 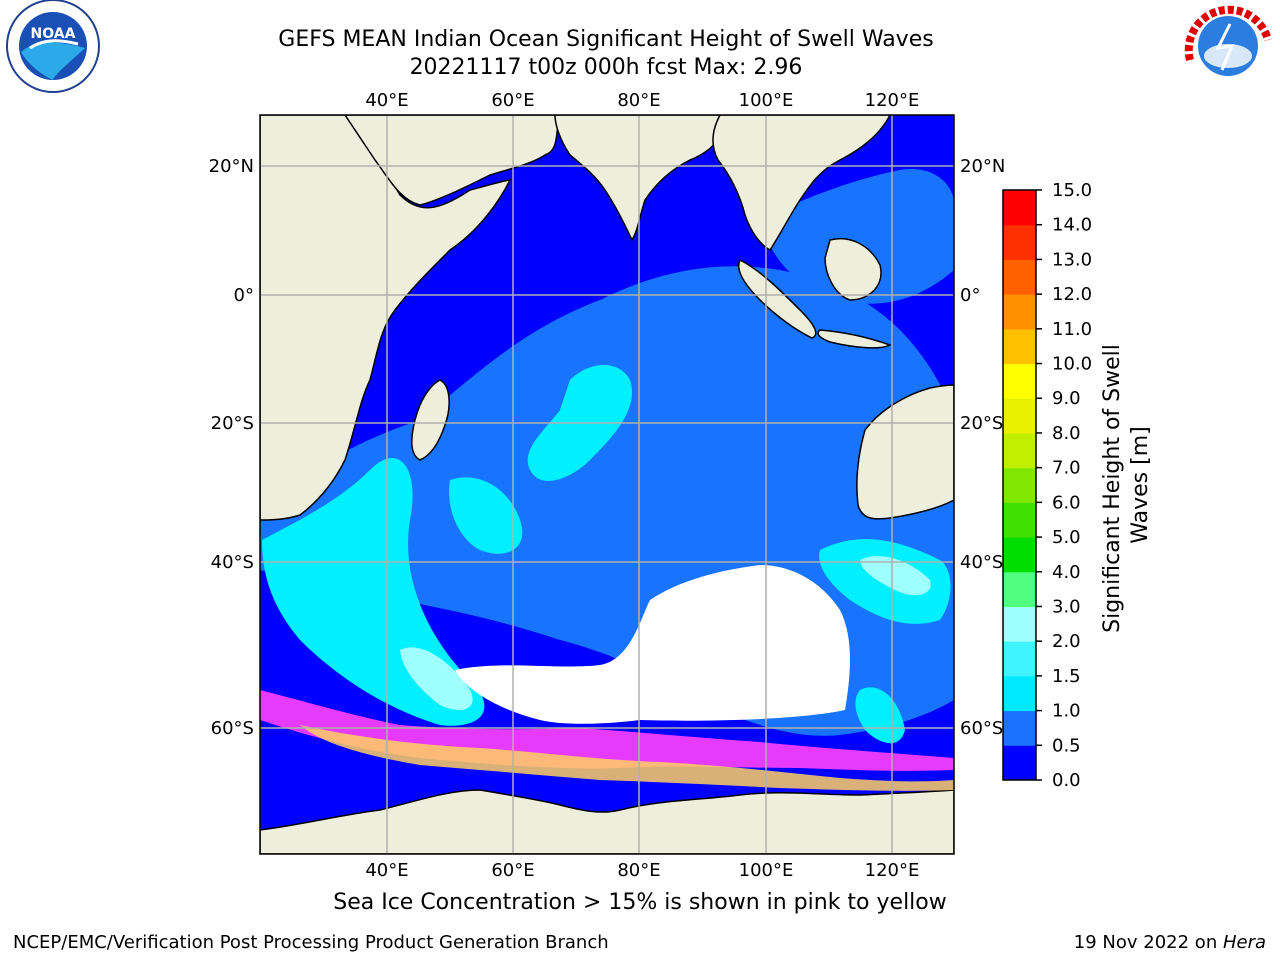 What do you see at coordinates (854, 339) in the screenshot?
I see `land-java` at bounding box center [854, 339].